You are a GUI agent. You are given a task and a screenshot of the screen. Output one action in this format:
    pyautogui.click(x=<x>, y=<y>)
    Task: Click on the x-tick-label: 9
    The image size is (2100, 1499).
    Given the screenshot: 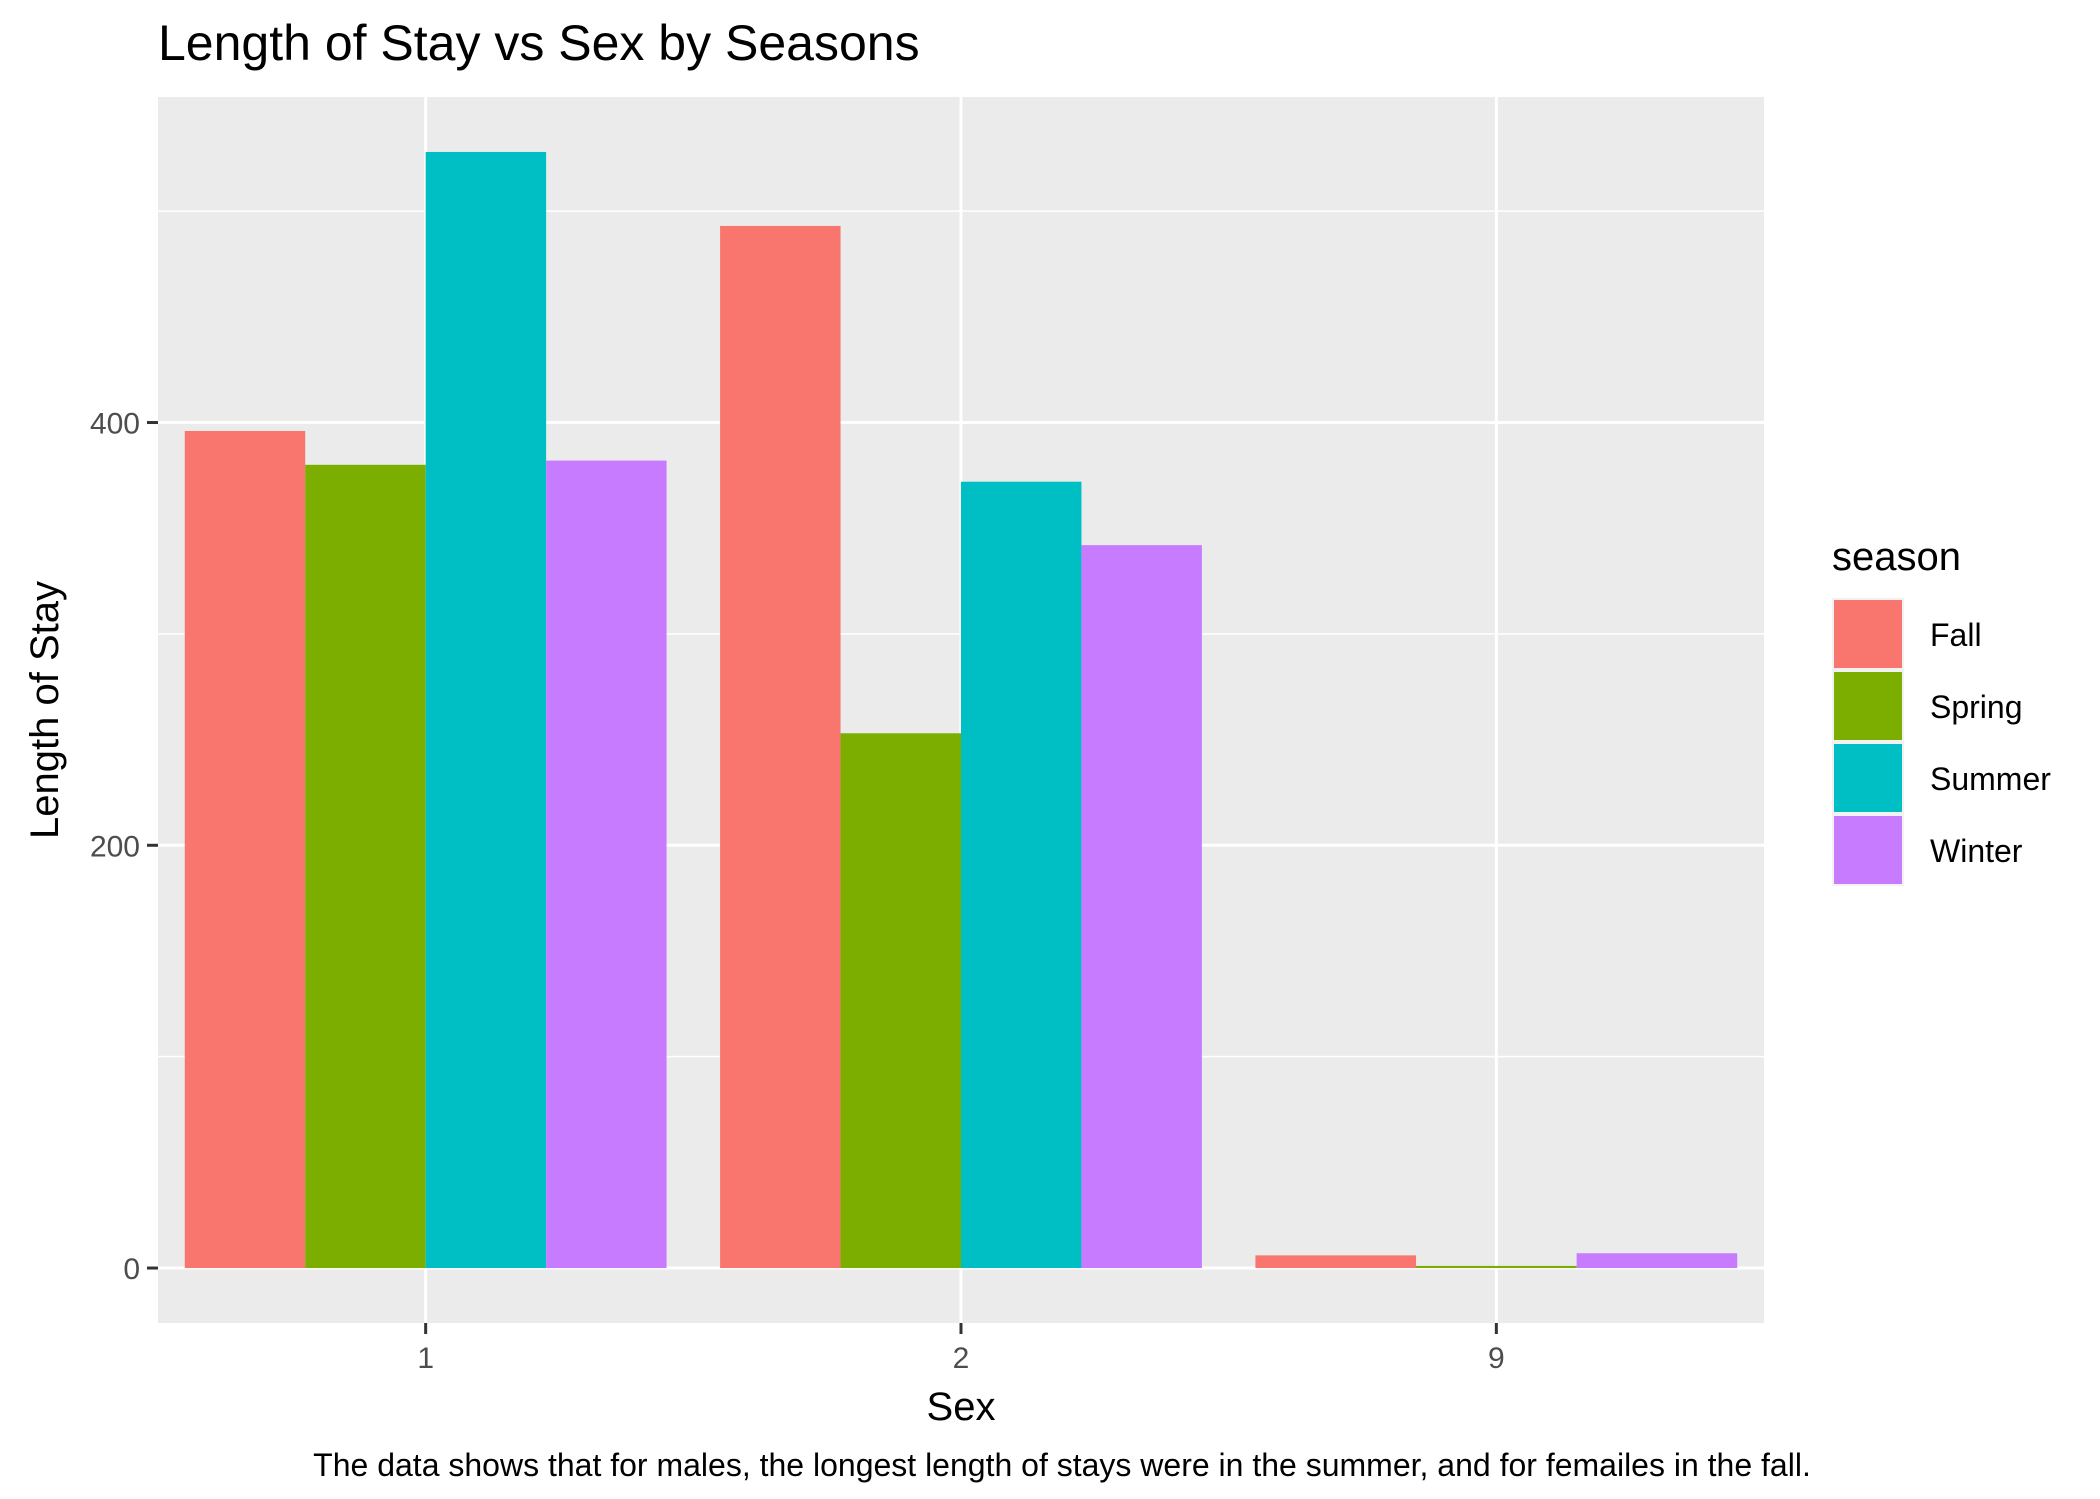 What is the action you would take?
    pyautogui.click(x=1496, y=1358)
    